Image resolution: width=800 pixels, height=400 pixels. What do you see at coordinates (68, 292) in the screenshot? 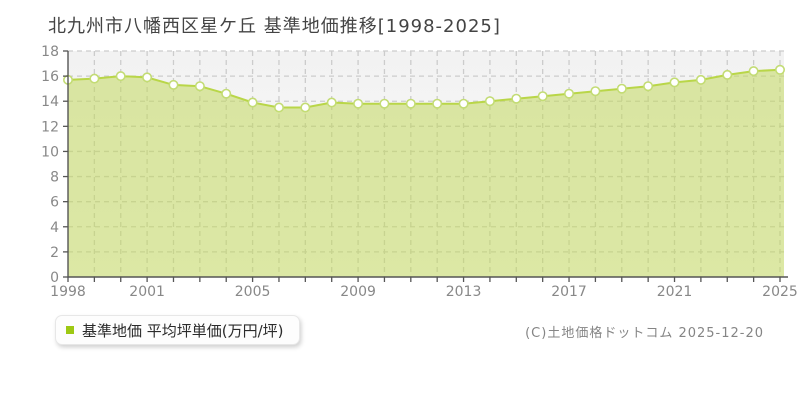
I see `svg-text: 1998` at bounding box center [68, 292].